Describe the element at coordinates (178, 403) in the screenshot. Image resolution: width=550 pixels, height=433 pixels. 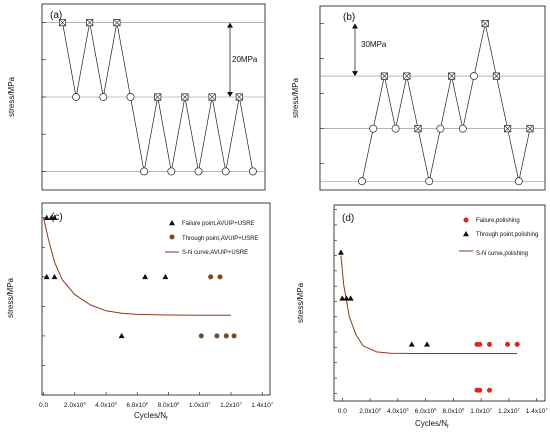
I see `panel-c-xtick-exponent-4: 6` at that location.